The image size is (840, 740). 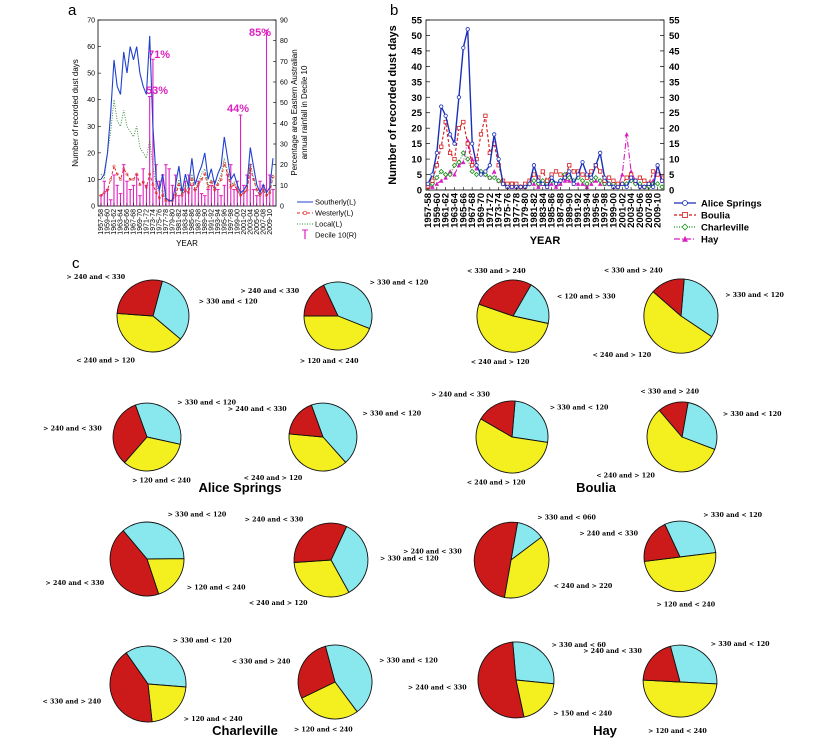 I want to click on a-ytick-right-label: 30, so click(x=284, y=145).